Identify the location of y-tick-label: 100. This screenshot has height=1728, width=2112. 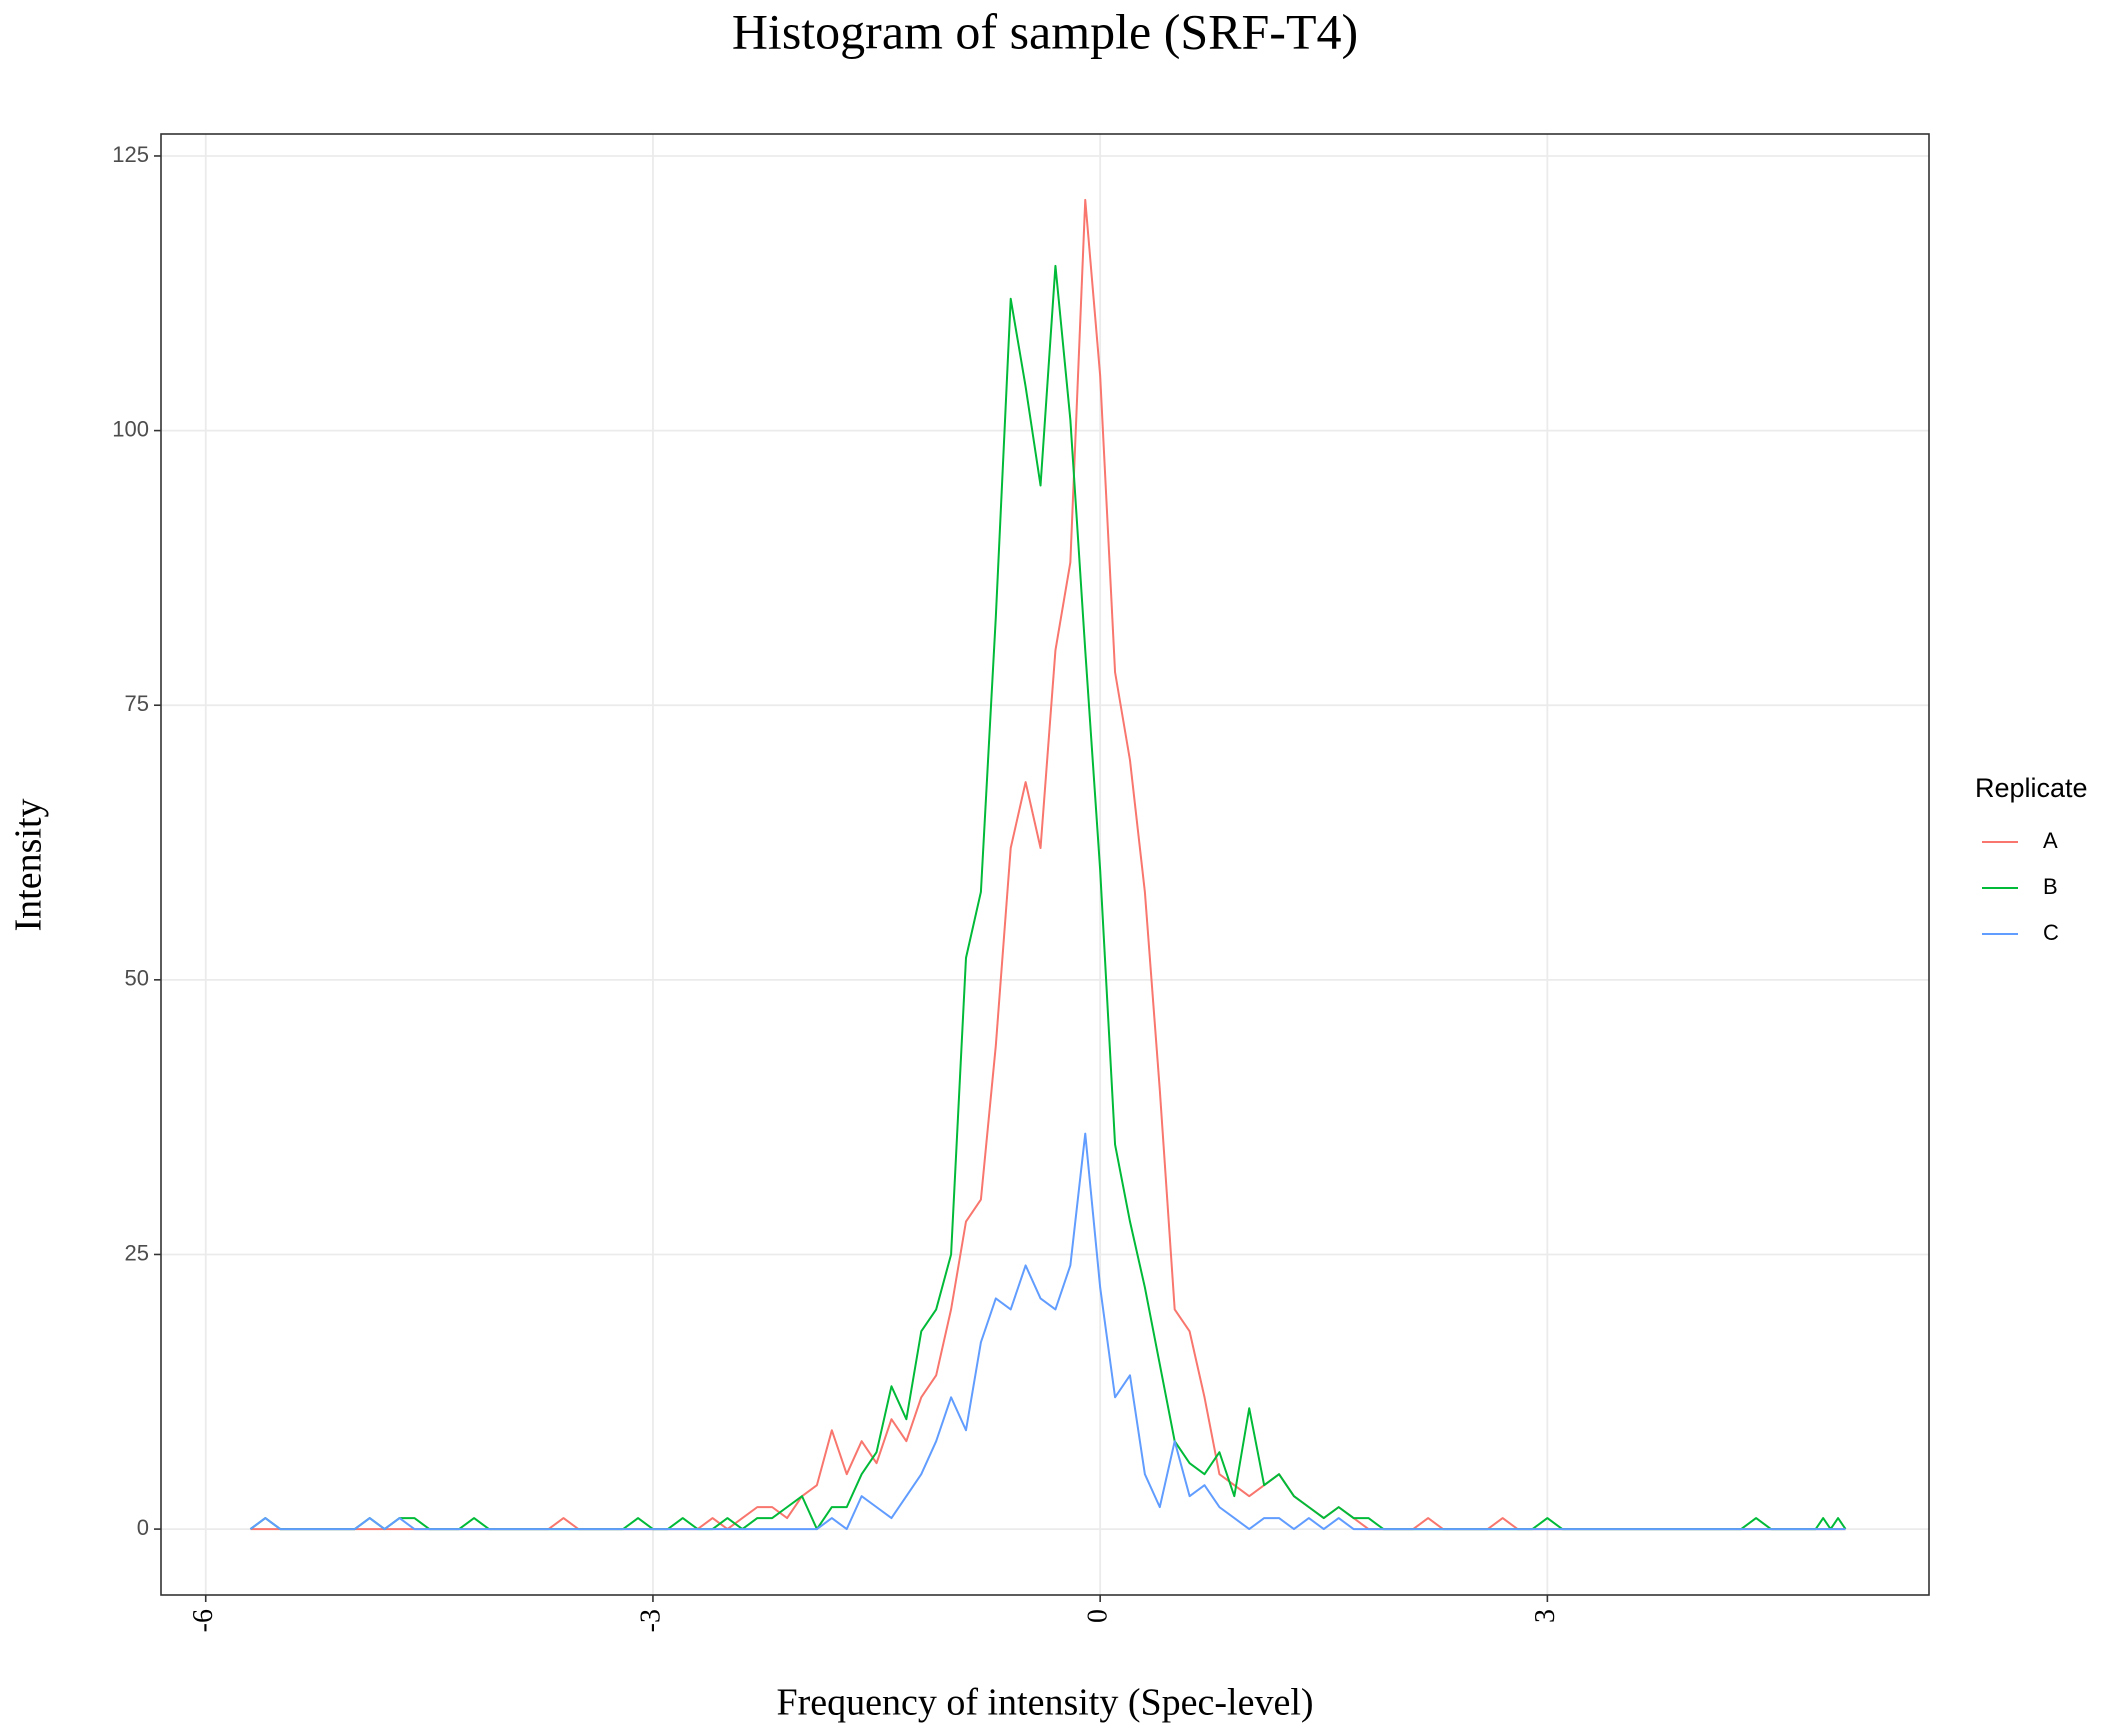
(130, 428).